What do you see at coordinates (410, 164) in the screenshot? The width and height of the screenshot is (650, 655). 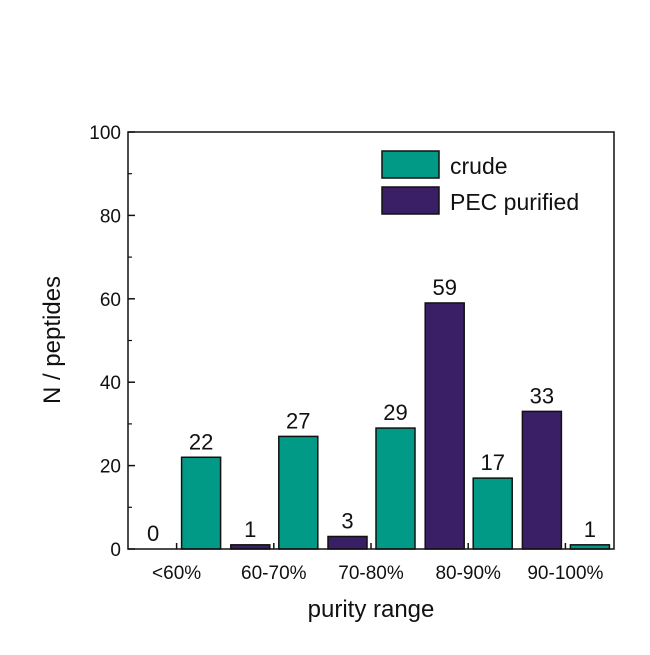 I see `legend-swatch-crude` at bounding box center [410, 164].